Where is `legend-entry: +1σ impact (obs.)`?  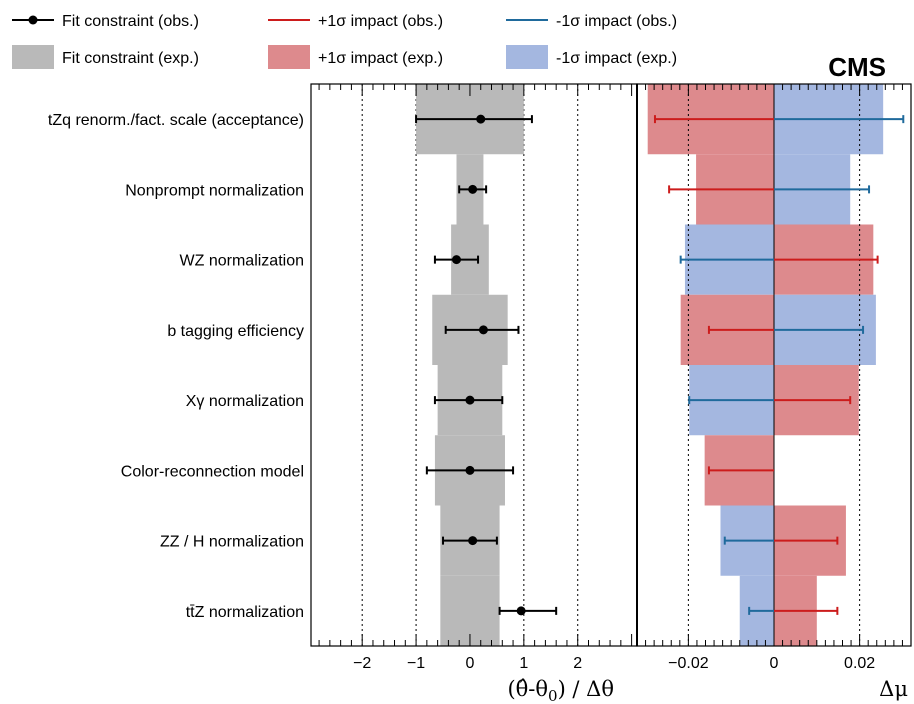
legend-entry: +1σ impact (obs.) is located at coordinates (355, 21).